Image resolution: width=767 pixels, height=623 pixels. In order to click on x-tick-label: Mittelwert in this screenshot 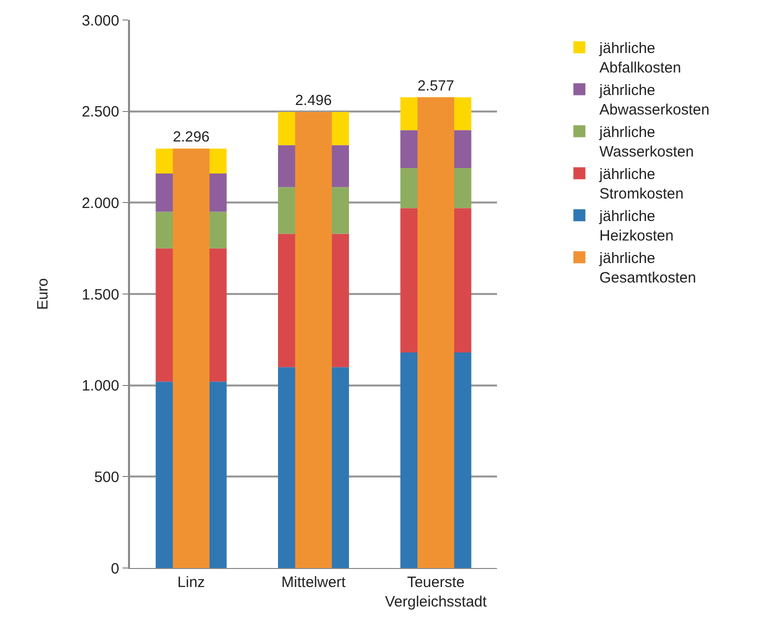, I will do `click(313, 582)`.